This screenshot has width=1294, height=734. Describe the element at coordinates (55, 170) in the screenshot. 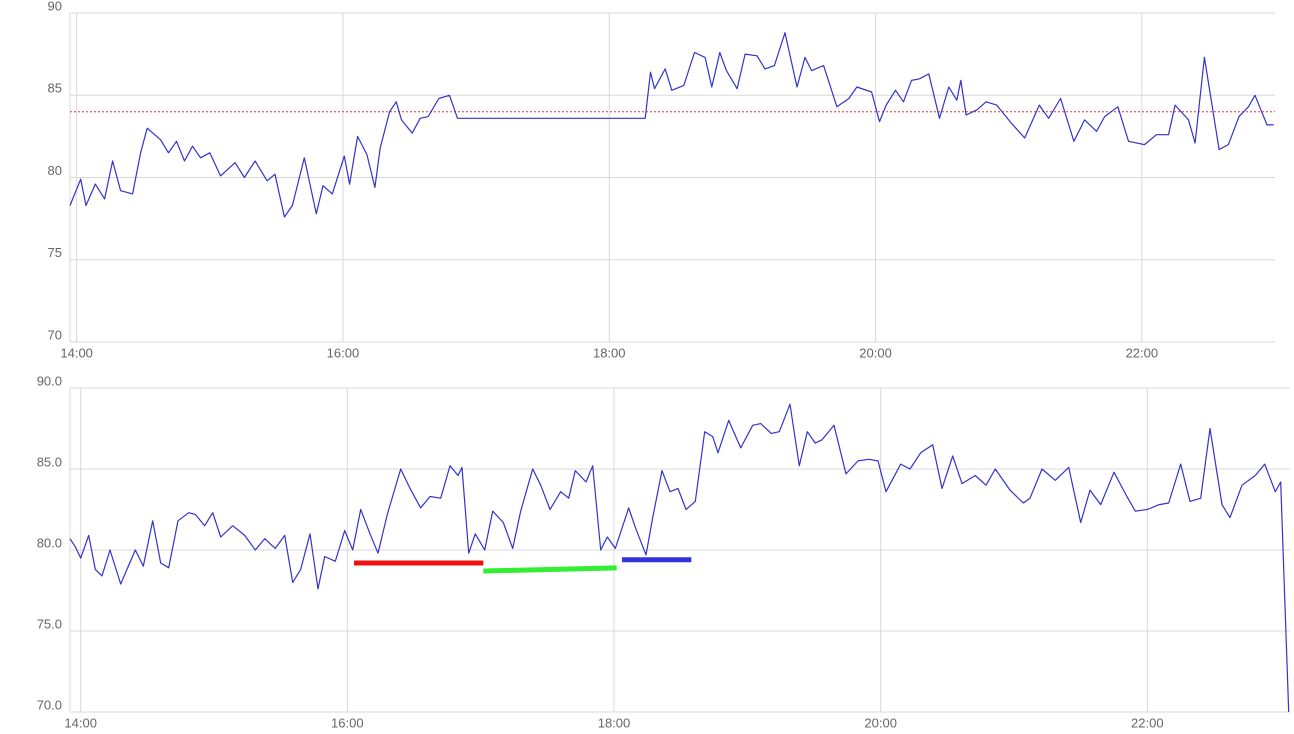

I see `y-tick-label: 80` at that location.